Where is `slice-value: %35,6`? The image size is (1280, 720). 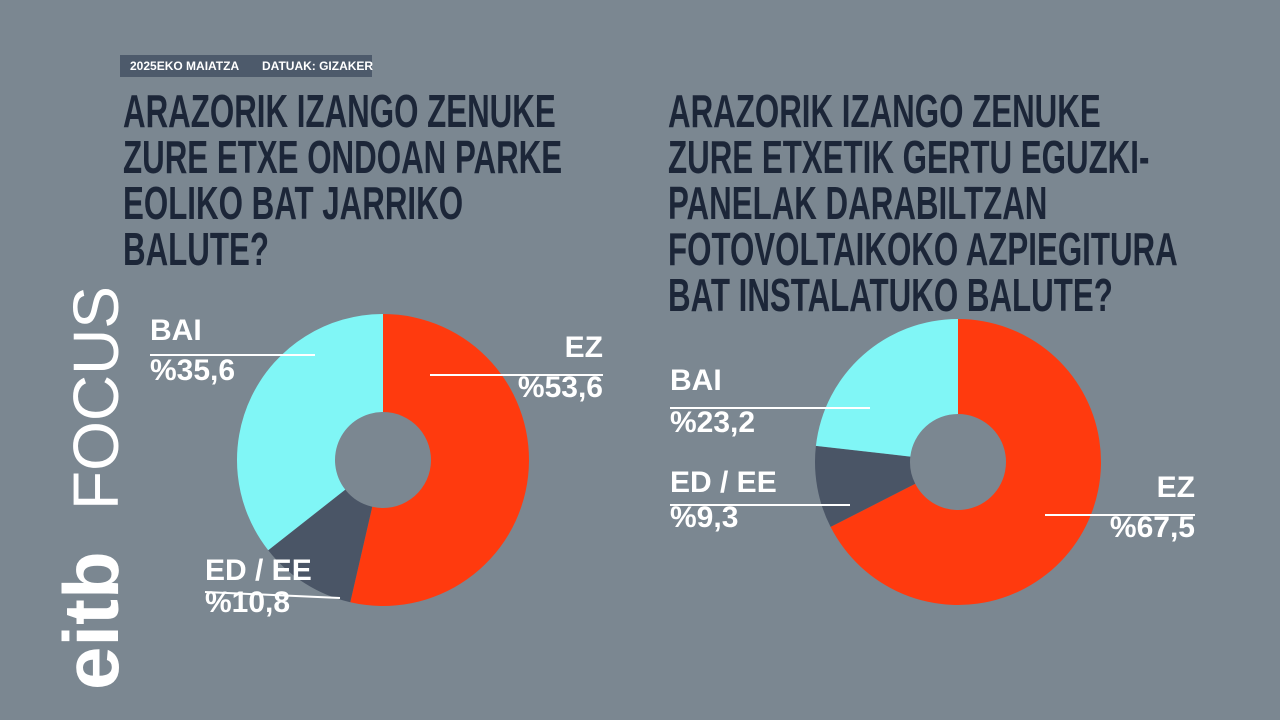
slice-value: %35,6 is located at coordinates (192, 370).